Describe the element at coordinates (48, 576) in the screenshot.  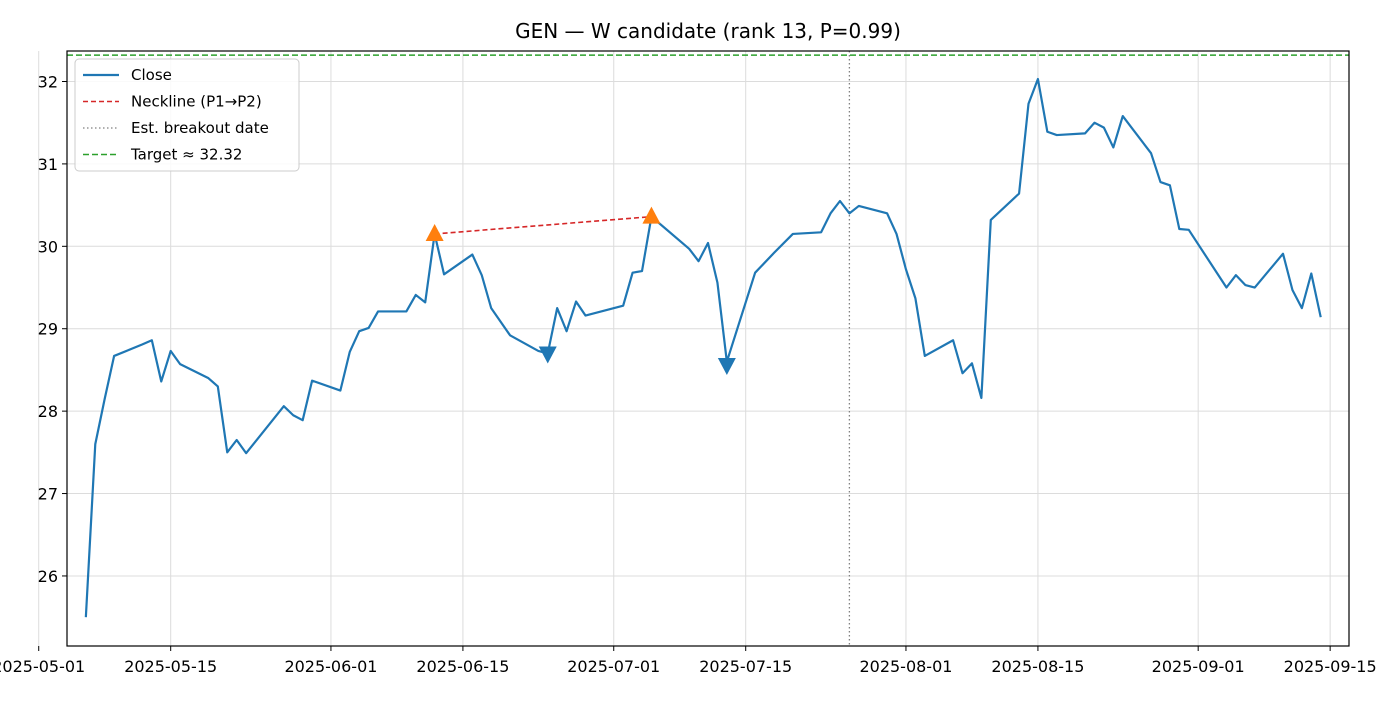
I see `y-tick-label: 26` at that location.